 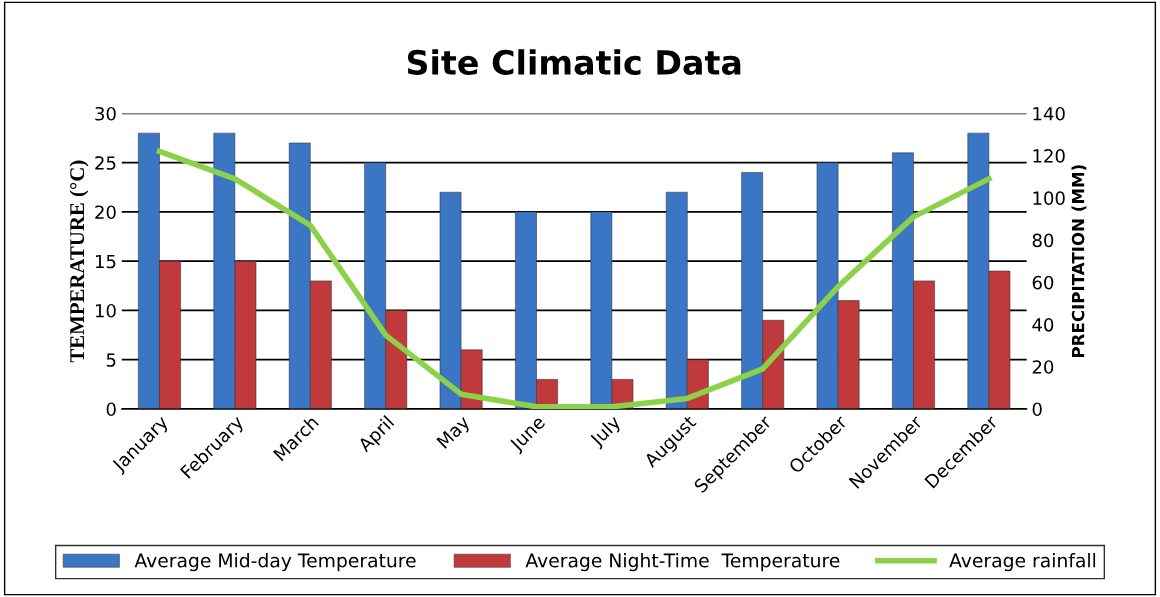 What do you see at coordinates (574, 62) in the screenshot?
I see `chart-title: Site Climatic Data` at bounding box center [574, 62].